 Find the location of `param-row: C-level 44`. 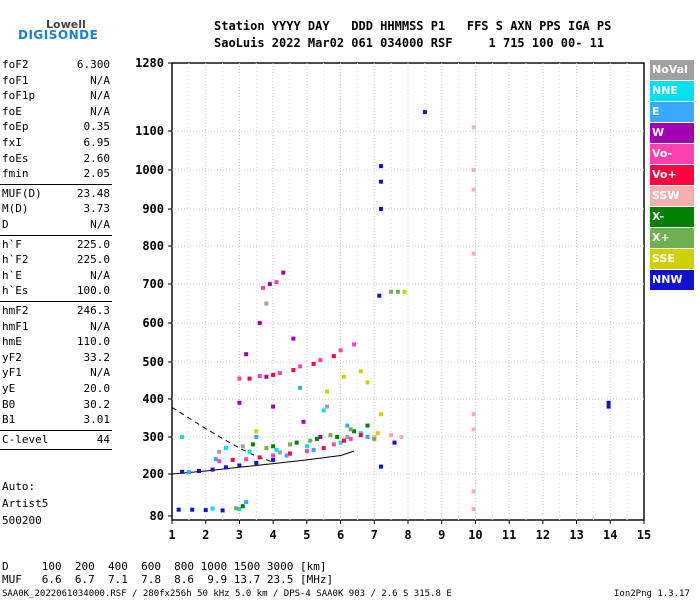

param-row: C-level 44 is located at coordinates (56, 440).